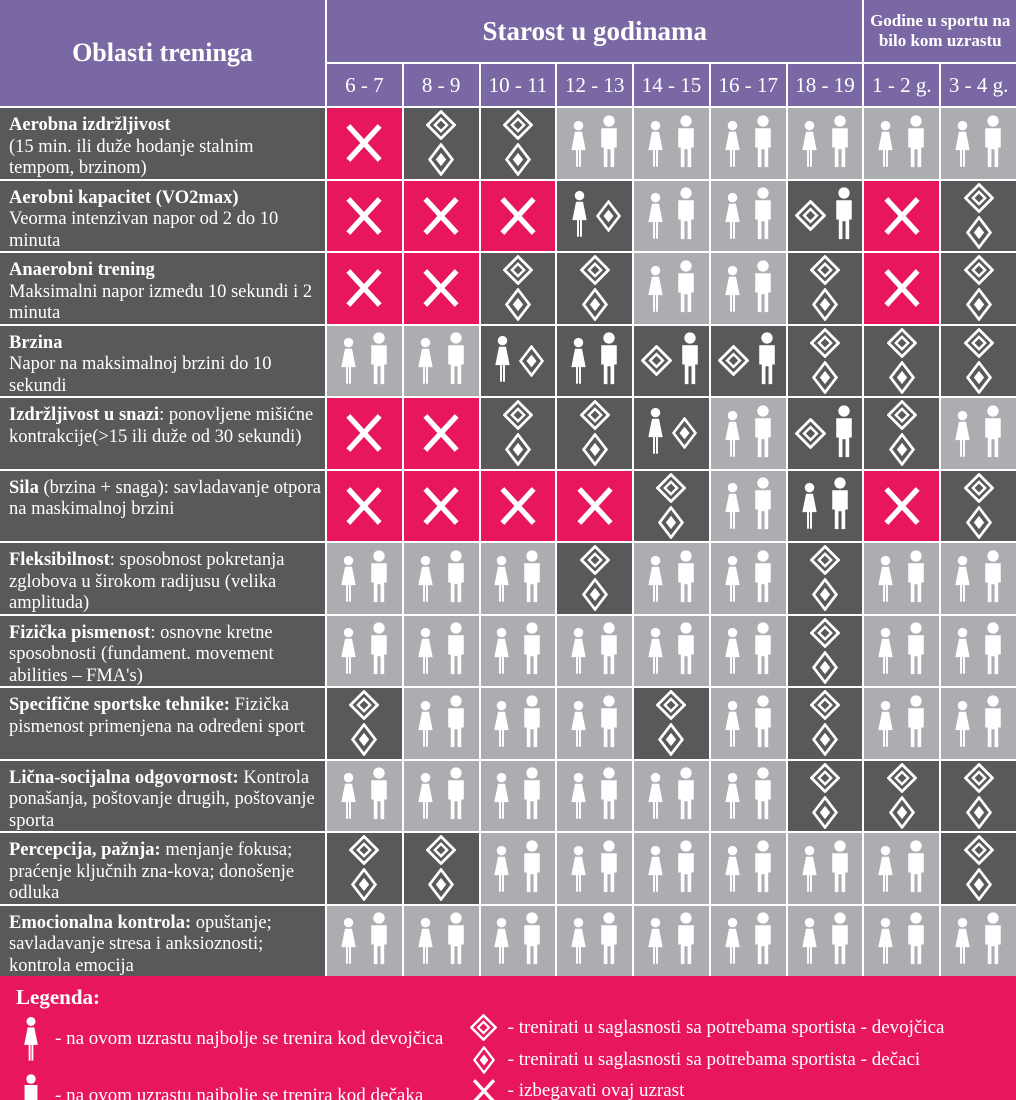  Describe the element at coordinates (124, 197) in the screenshot. I see `row-title: Aerobni kapacitet (VO2max)` at that location.